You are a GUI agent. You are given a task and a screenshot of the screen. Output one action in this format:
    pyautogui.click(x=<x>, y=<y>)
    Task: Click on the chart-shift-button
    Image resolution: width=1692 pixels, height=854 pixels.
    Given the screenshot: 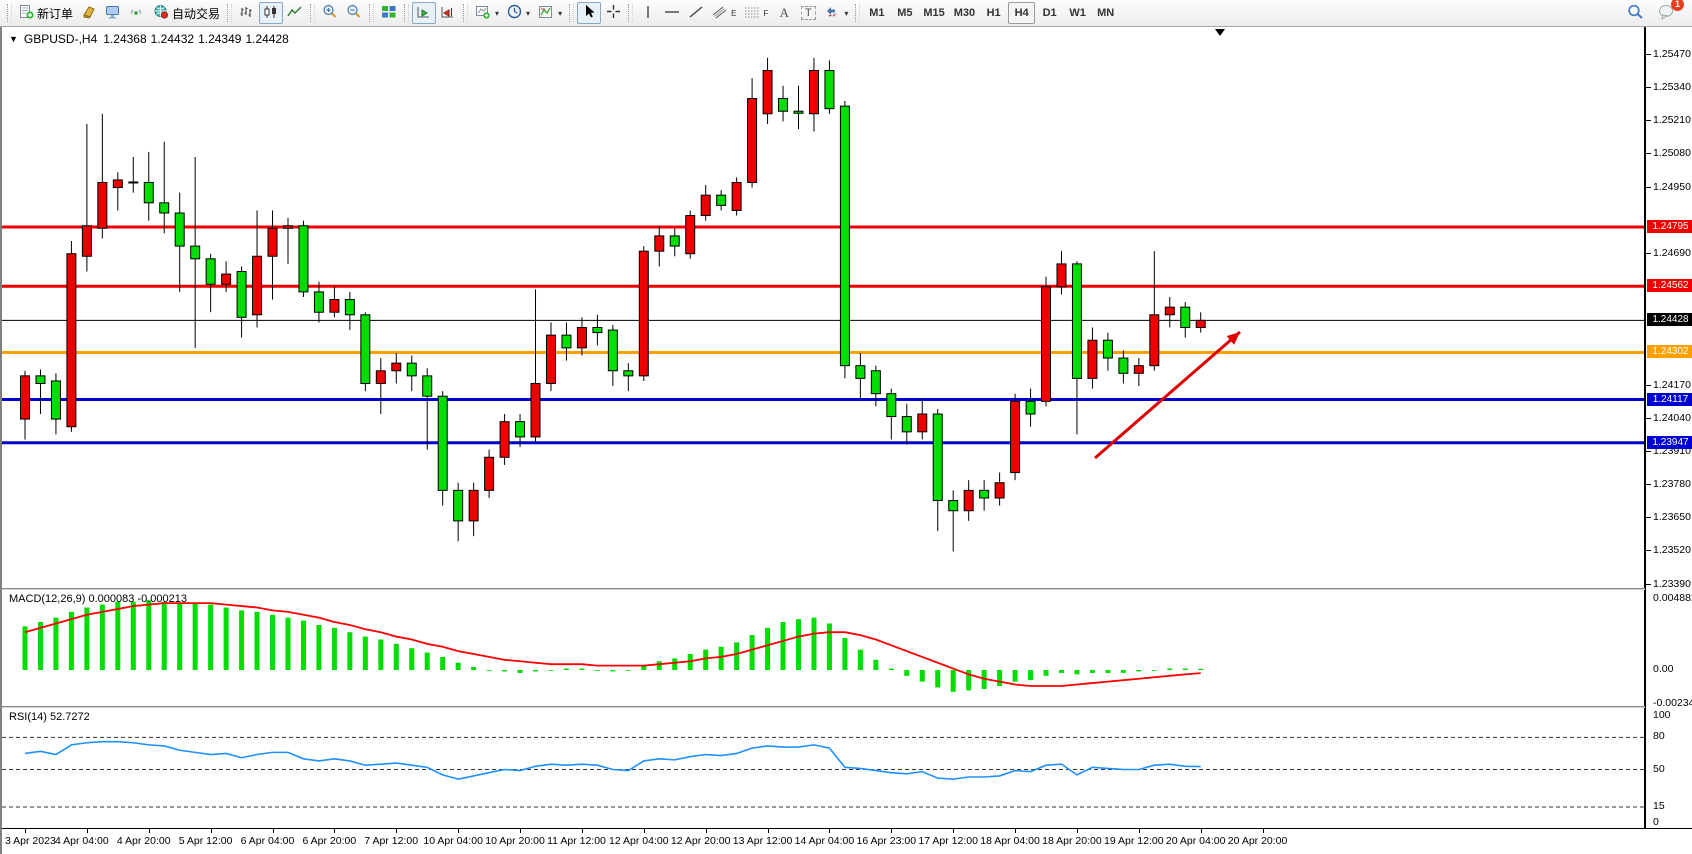 What is the action you would take?
    pyautogui.click(x=448, y=13)
    